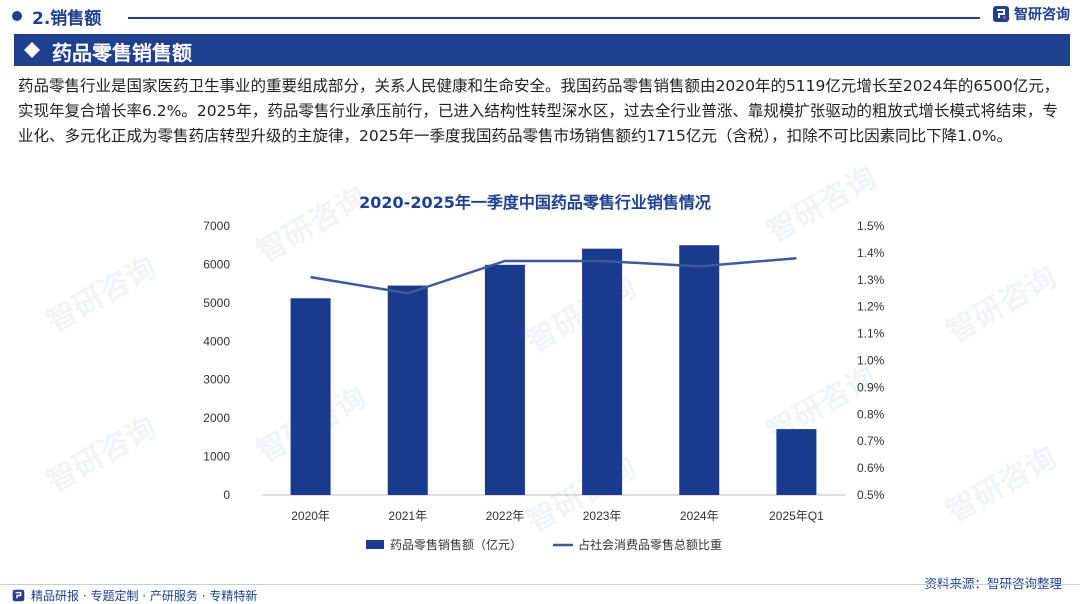  Describe the element at coordinates (456, 544) in the screenshot. I see `legend-label: 药品零售销售额（亿元）` at that location.